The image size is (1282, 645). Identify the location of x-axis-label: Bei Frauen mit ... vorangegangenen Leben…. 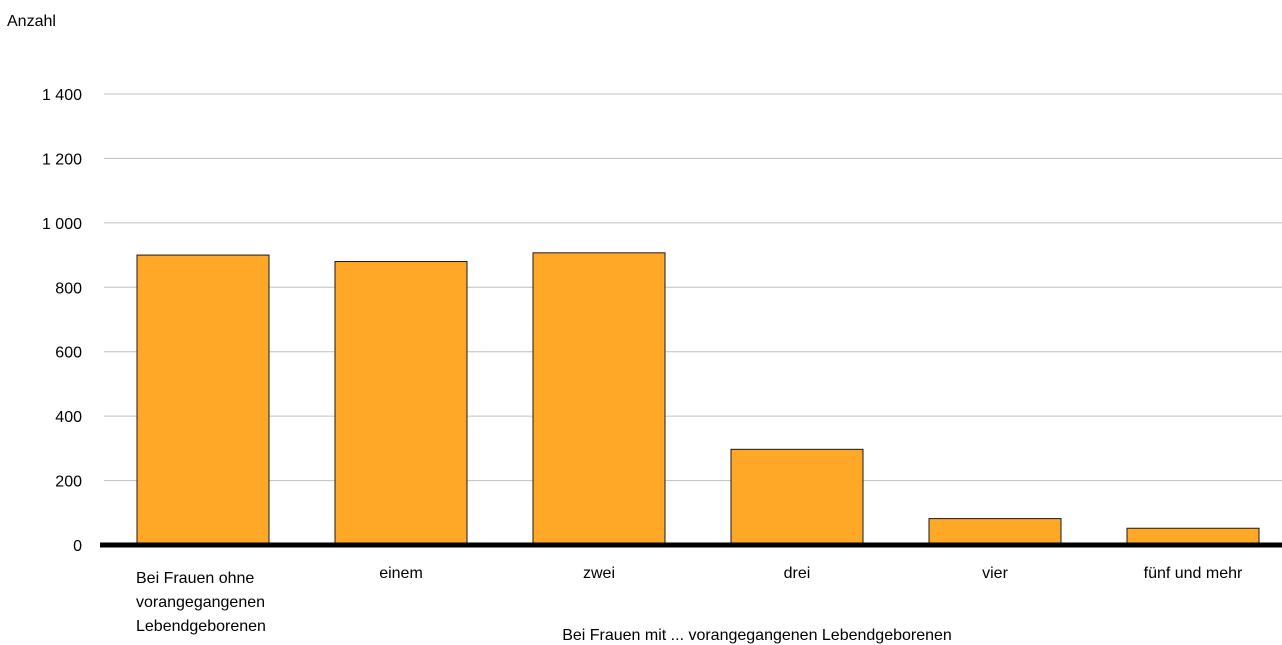
(757, 635).